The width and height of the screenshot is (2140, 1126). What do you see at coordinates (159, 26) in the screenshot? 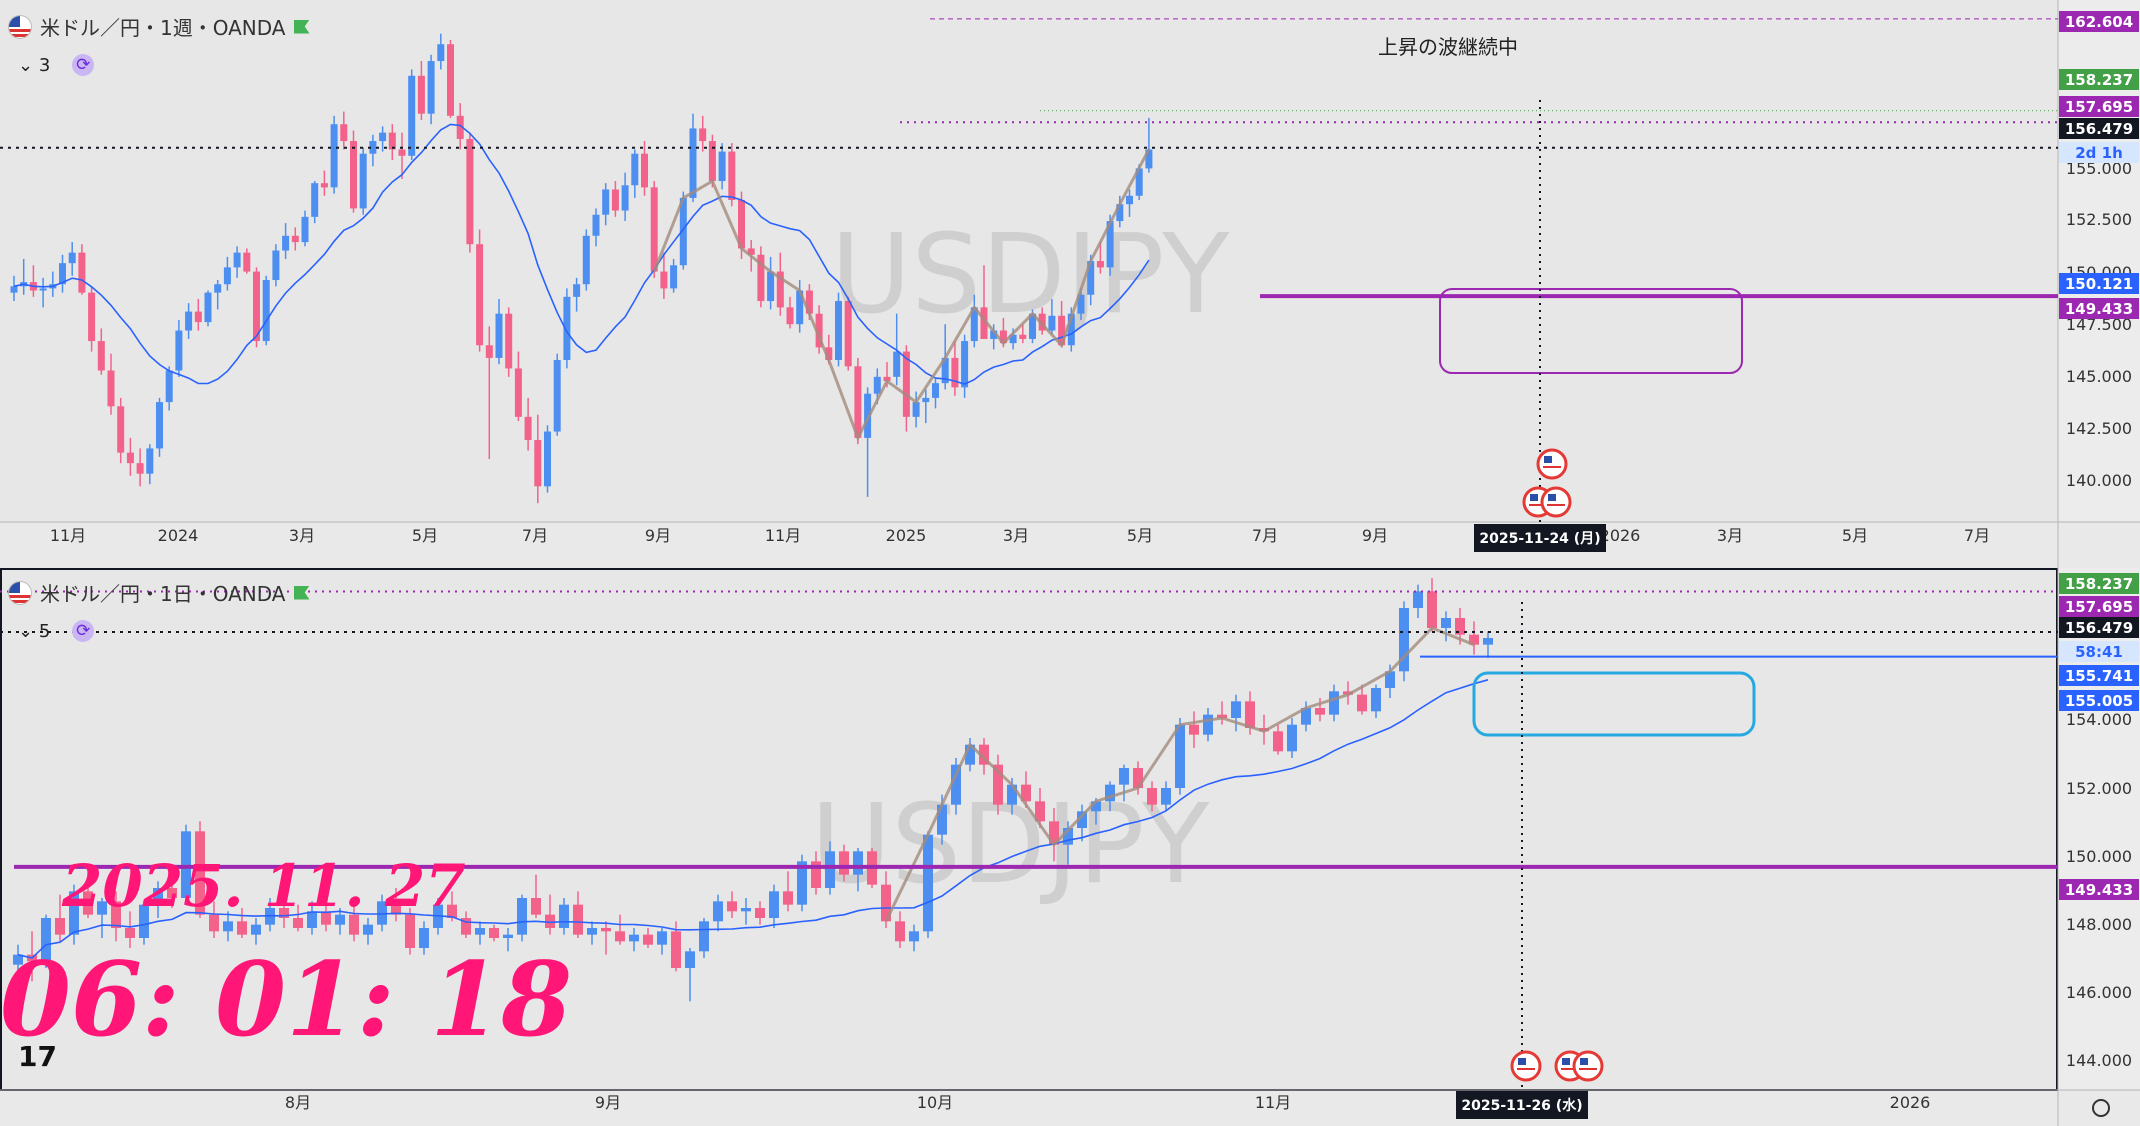
I see `weekly-symbol-header: 米ドル／円・1週・OANDA` at bounding box center [159, 26].